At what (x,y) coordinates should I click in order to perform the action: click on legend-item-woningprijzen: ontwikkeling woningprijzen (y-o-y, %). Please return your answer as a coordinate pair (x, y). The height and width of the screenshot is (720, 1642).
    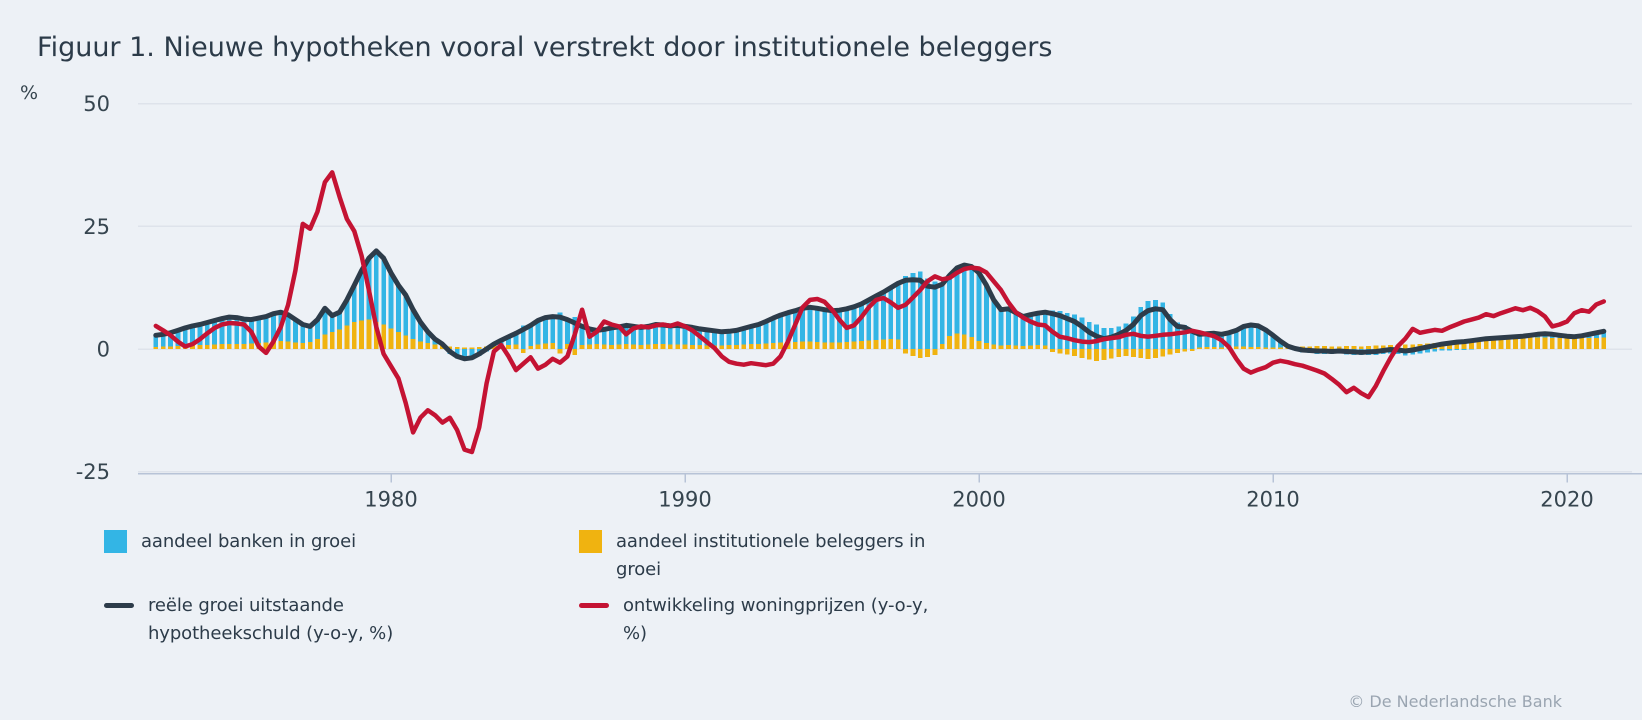
    Looking at the image, I should click on (766, 620).